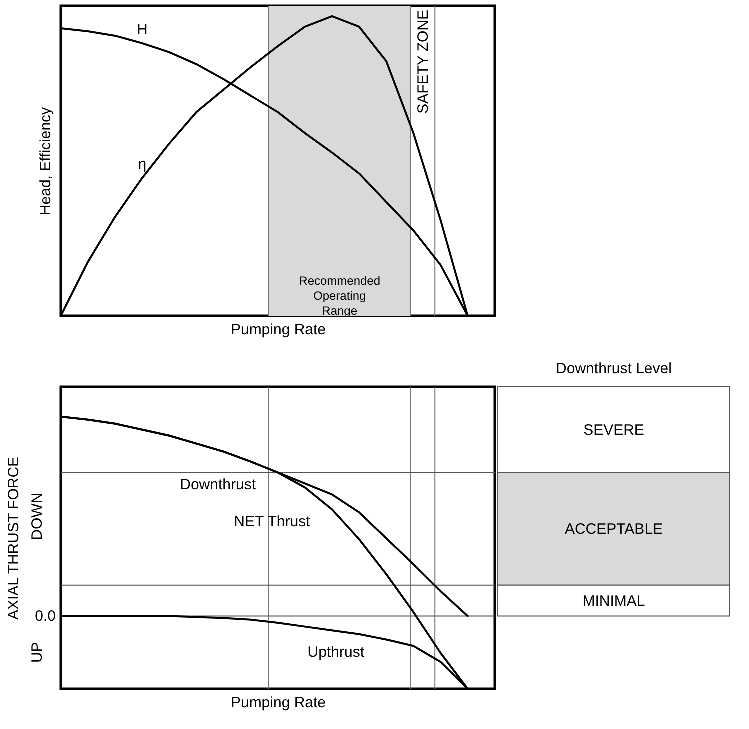 The image size is (749, 729). What do you see at coordinates (218, 485) in the screenshot?
I see `series-label: Downthrust` at bounding box center [218, 485].